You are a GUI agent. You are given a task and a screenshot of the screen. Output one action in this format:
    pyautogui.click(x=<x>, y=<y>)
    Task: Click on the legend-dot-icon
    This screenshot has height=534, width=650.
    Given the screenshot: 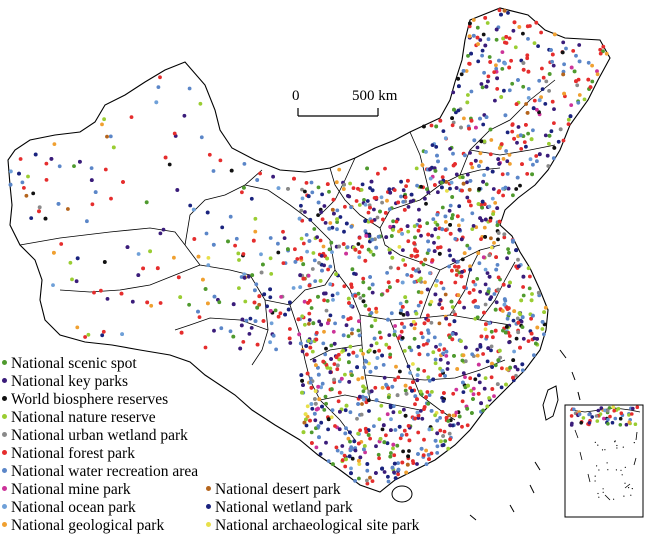 What is the action you would take?
    pyautogui.click(x=4, y=470)
    